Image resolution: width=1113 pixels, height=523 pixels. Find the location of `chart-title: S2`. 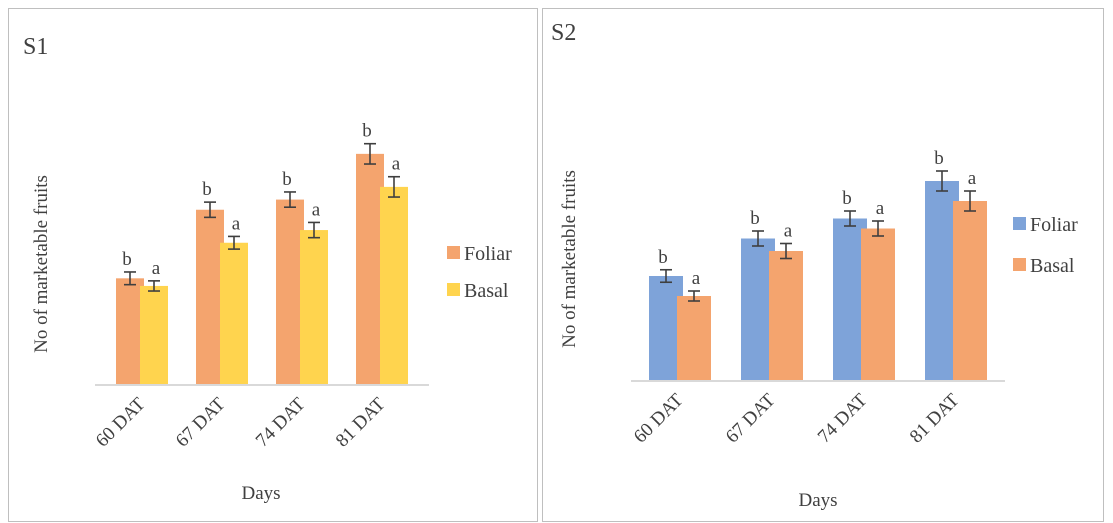

chart-title: S2 is located at coordinates (563, 33).